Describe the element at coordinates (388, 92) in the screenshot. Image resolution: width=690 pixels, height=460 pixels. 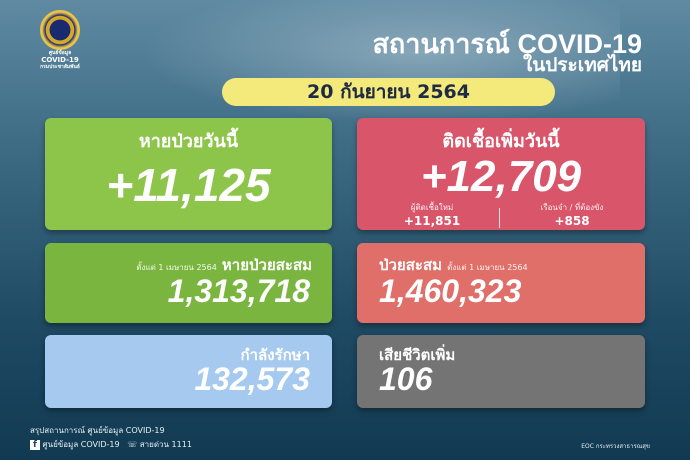
I see `date-badge: 20 กันยายน 2564` at that location.